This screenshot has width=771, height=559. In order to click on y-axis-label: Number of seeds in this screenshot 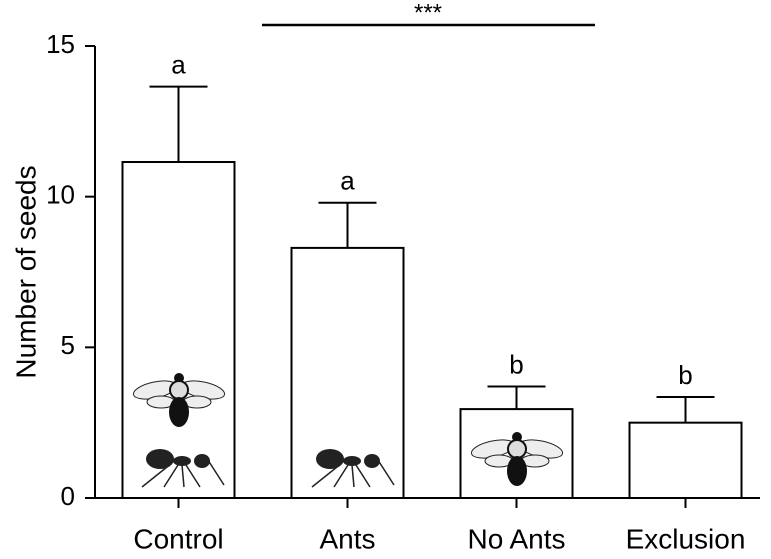, I will do `click(25, 271)`.